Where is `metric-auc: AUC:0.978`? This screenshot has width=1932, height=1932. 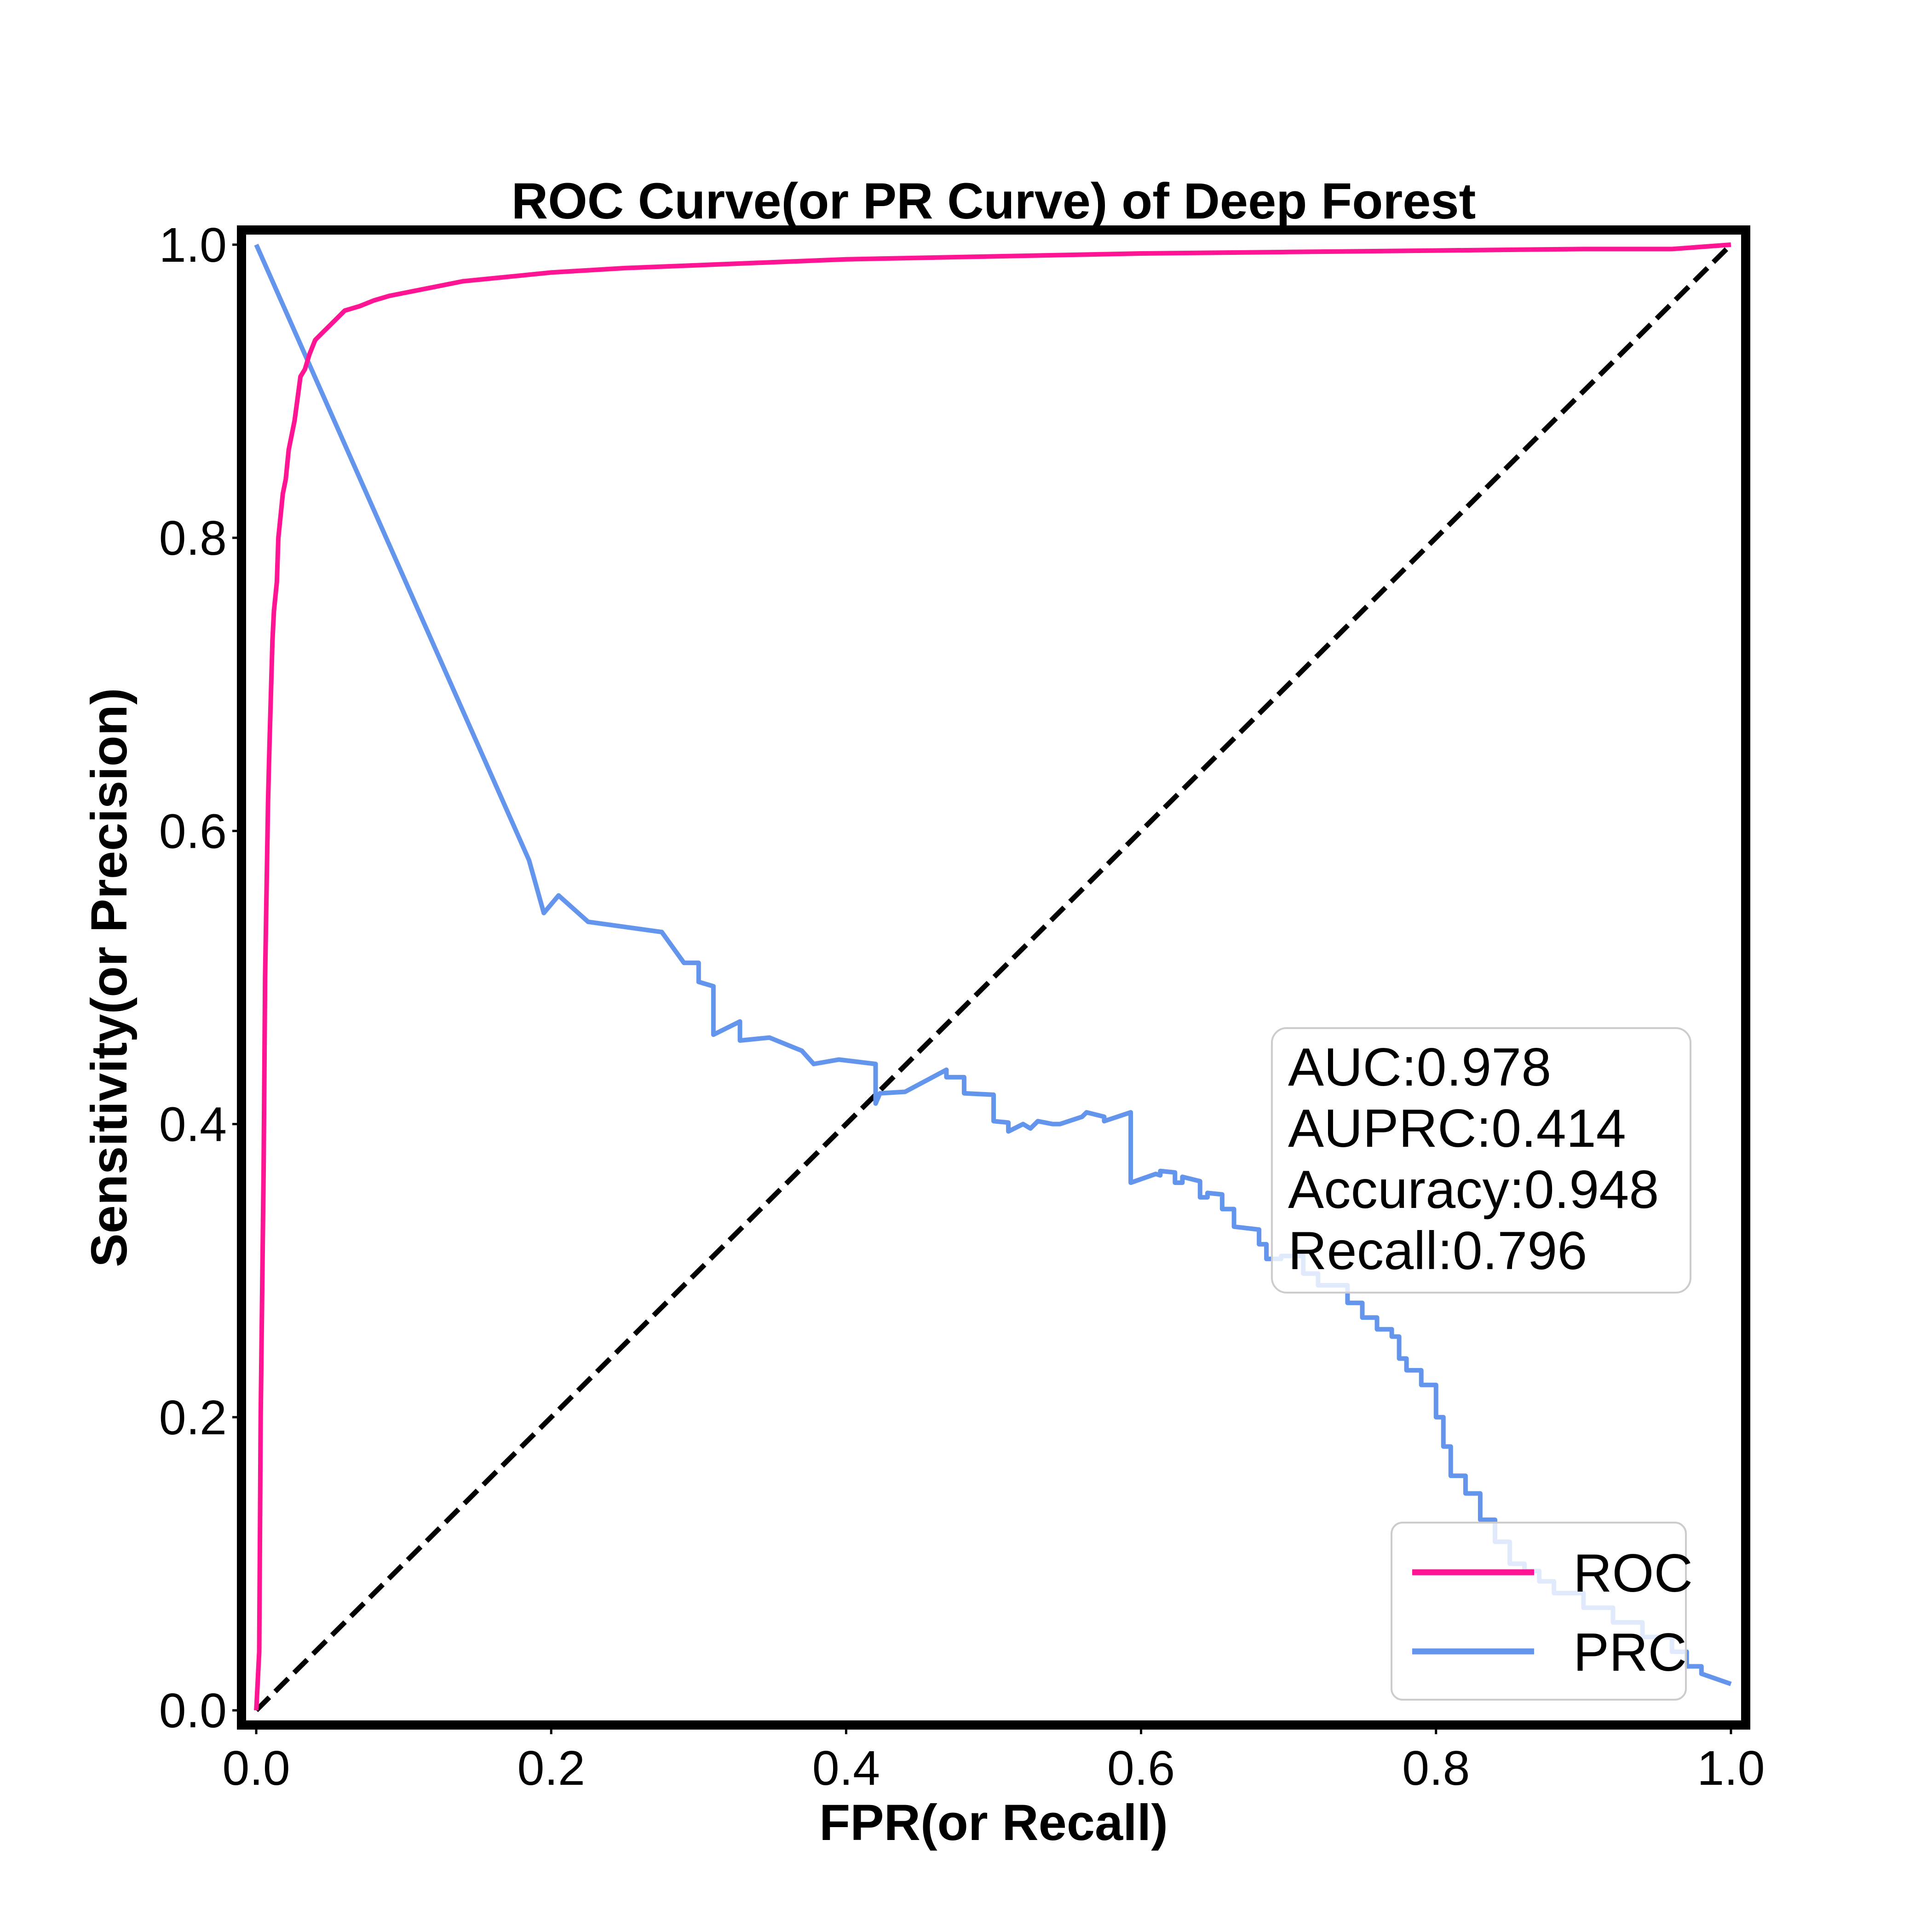
metric-auc: AUC:0.978 is located at coordinates (1419, 1067).